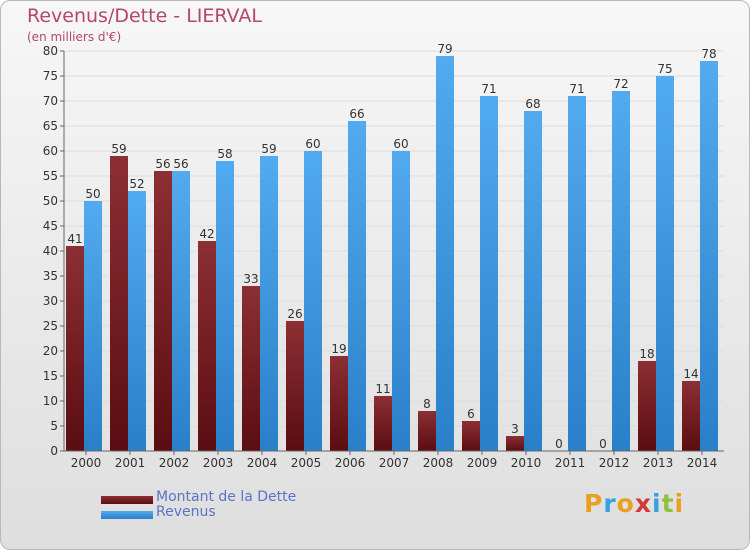  I want to click on x-tick-label: 2005, so click(306, 463).